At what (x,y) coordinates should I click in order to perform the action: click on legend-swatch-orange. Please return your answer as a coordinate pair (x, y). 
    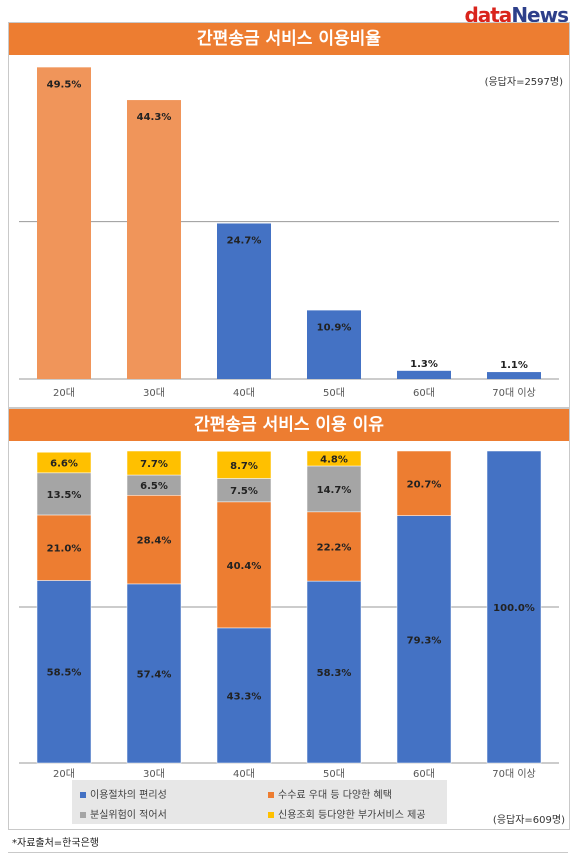
    Looking at the image, I should click on (271, 795).